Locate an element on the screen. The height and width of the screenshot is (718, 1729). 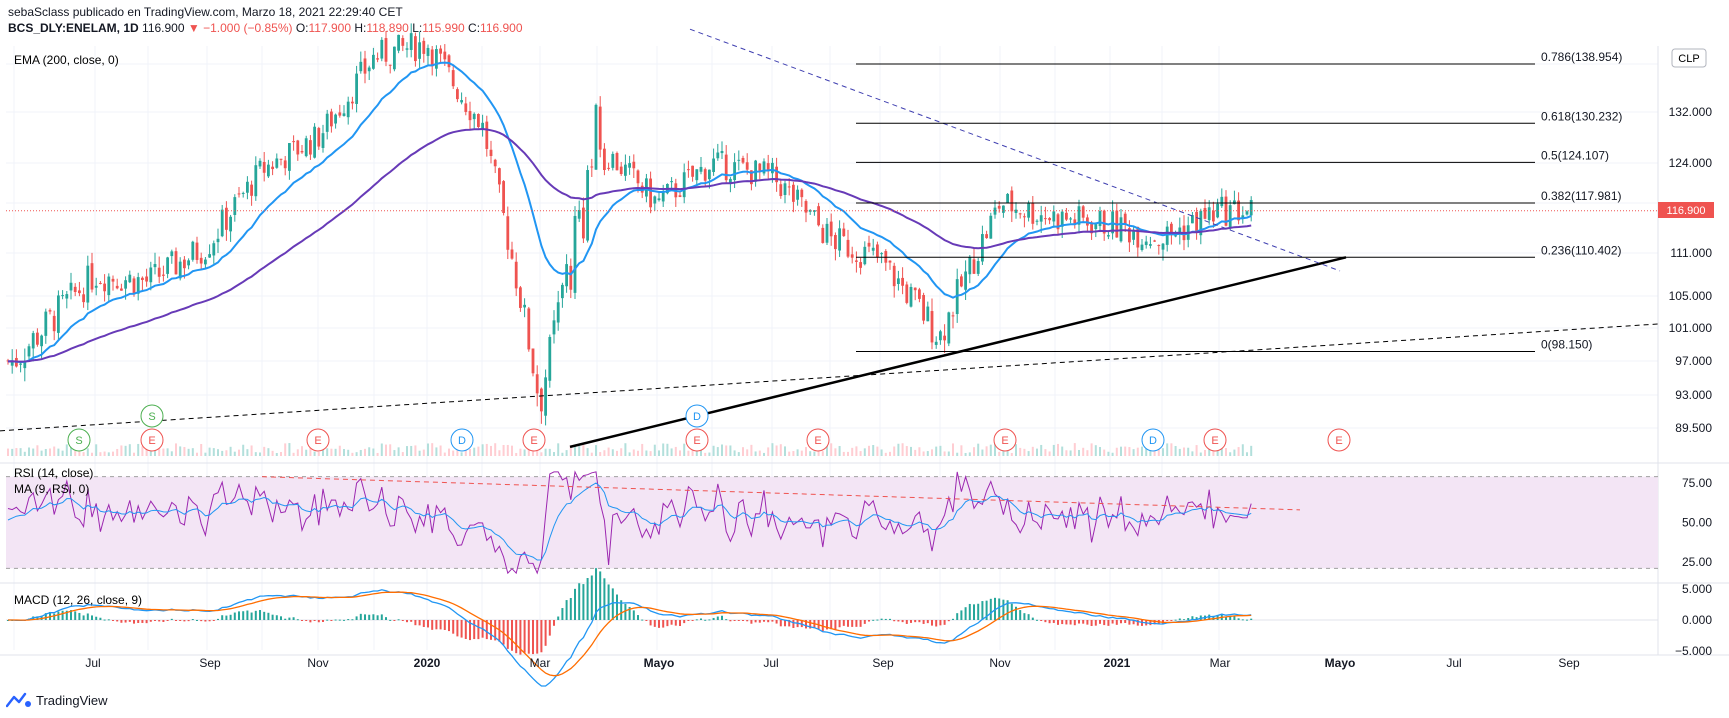
currency-badge: CLP is located at coordinates (1689, 58).